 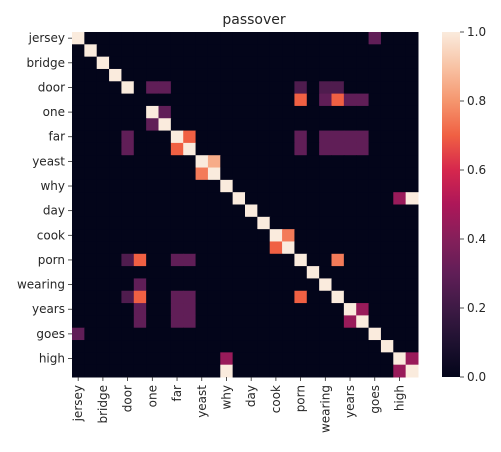 I want to click on x-tick-label: porn, so click(x=301, y=398).